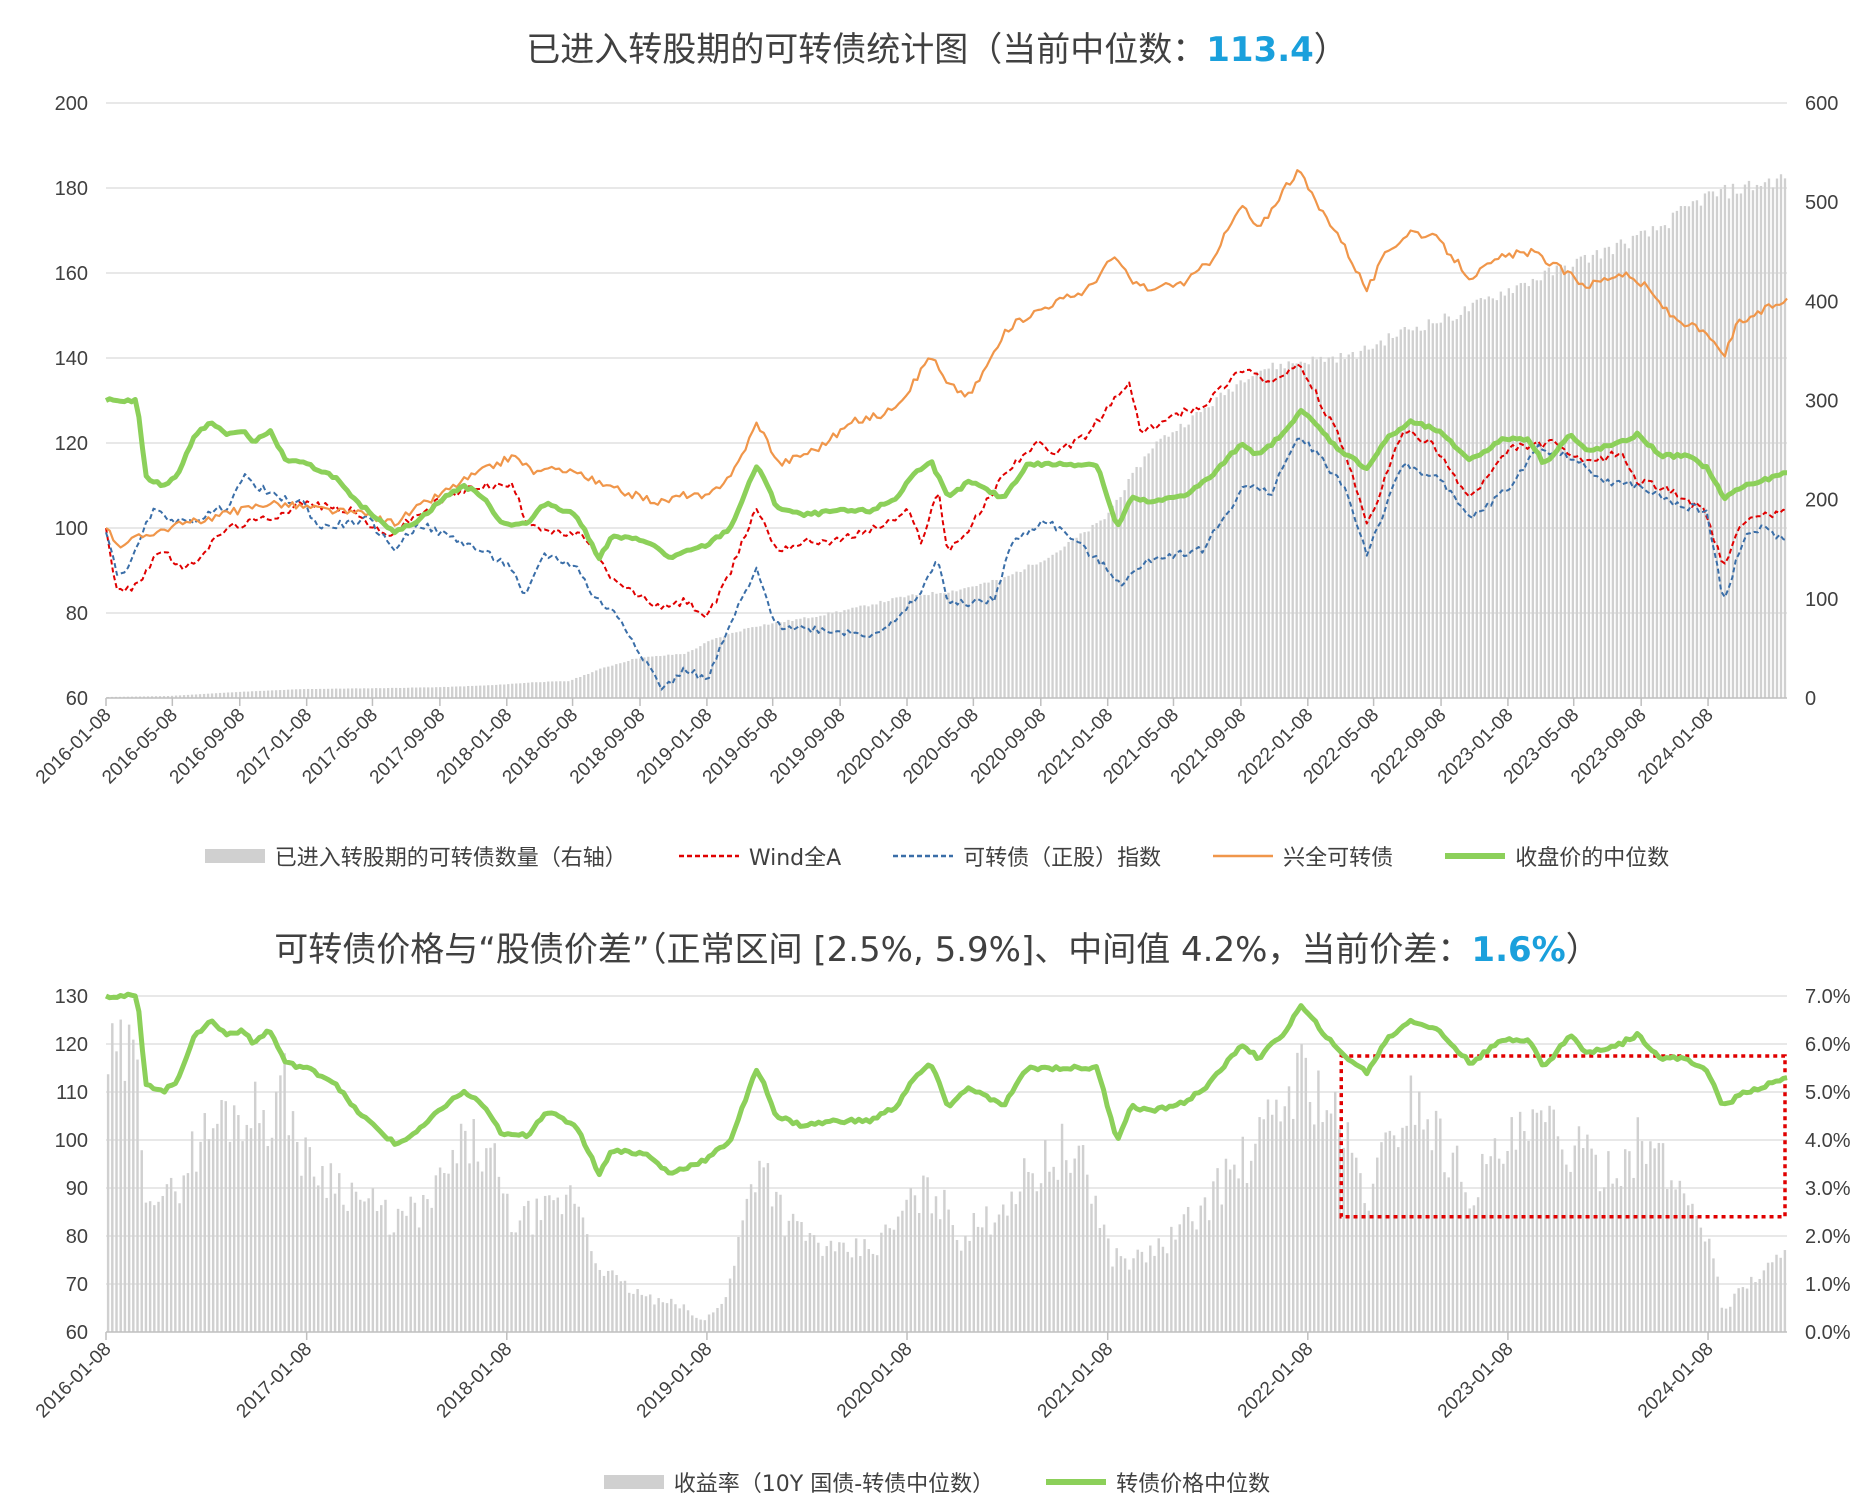 This screenshot has width=1874, height=1502. Describe the element at coordinates (415, 856) in the screenshot. I see `legend-item: 已进入转股期的可转债数量（右轴）` at that location.